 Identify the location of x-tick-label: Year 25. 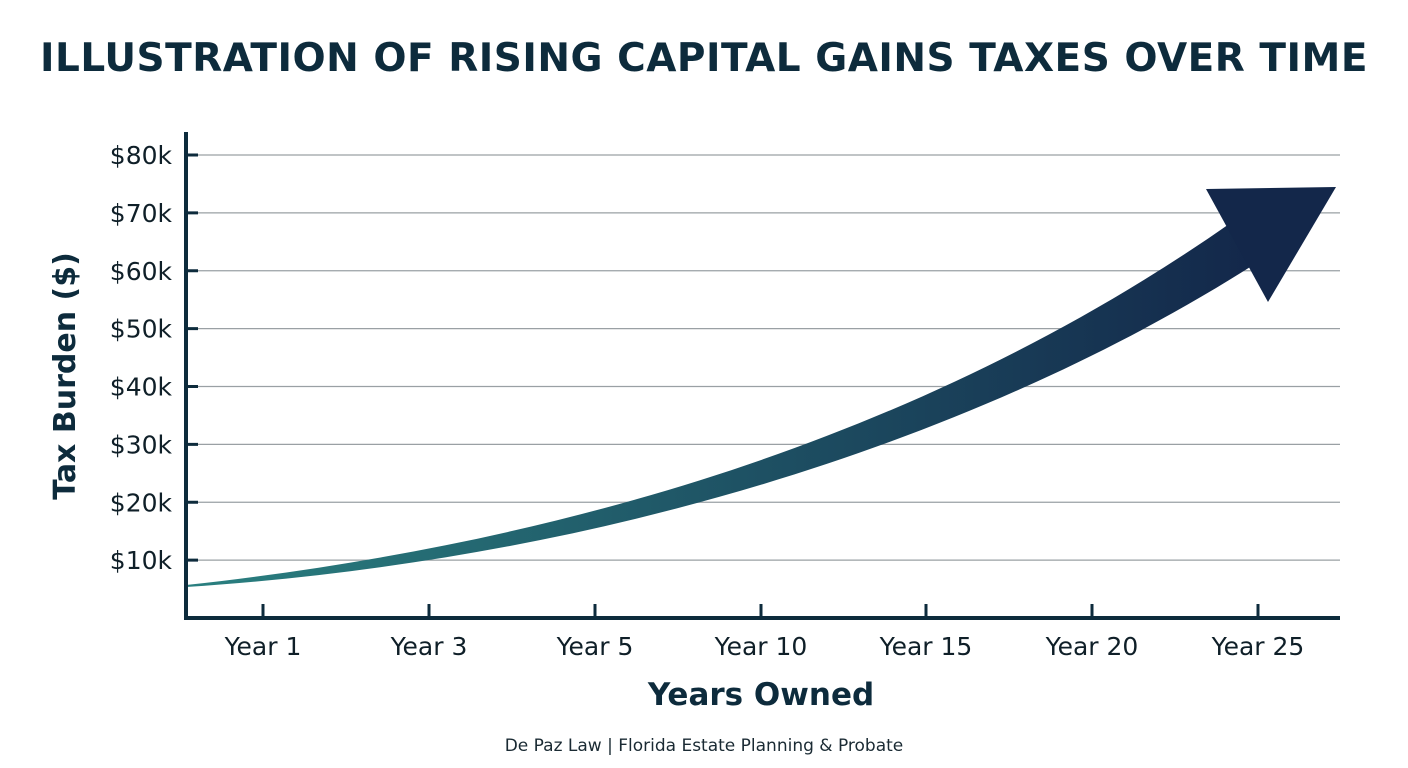
(1258, 646).